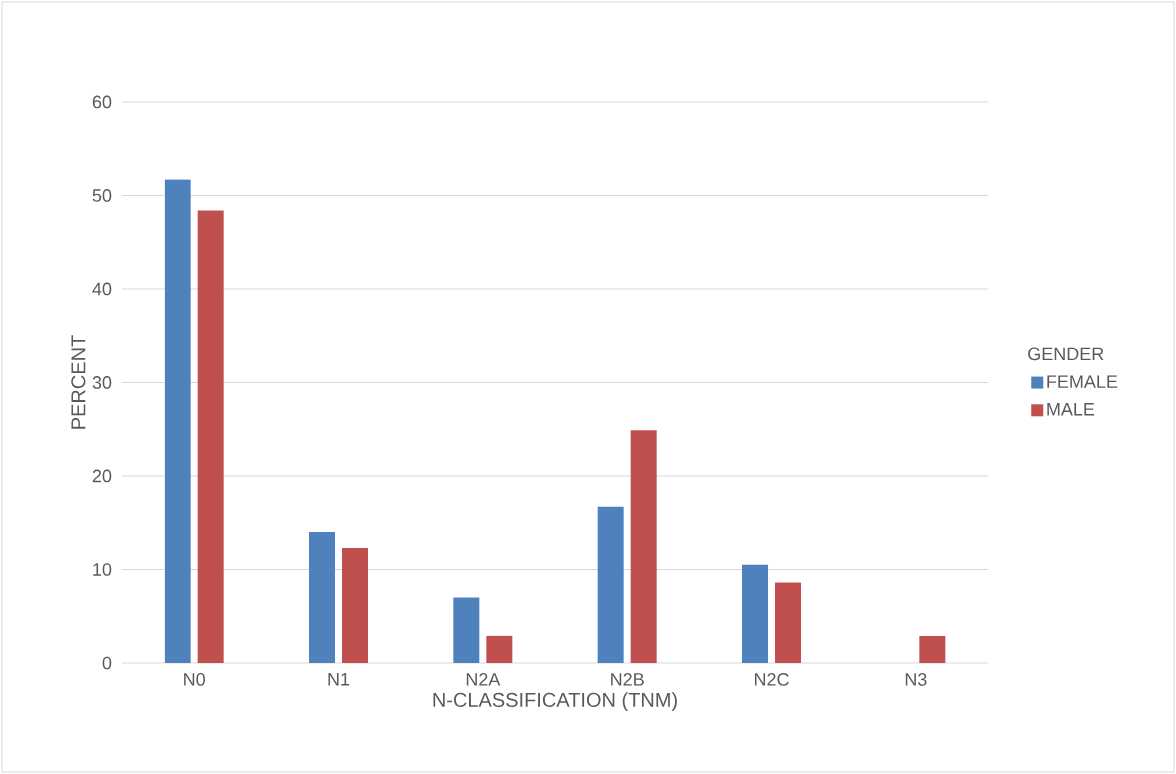 The width and height of the screenshot is (1176, 774). Describe the element at coordinates (1071, 409) in the screenshot. I see `legend-label: MALE` at that location.